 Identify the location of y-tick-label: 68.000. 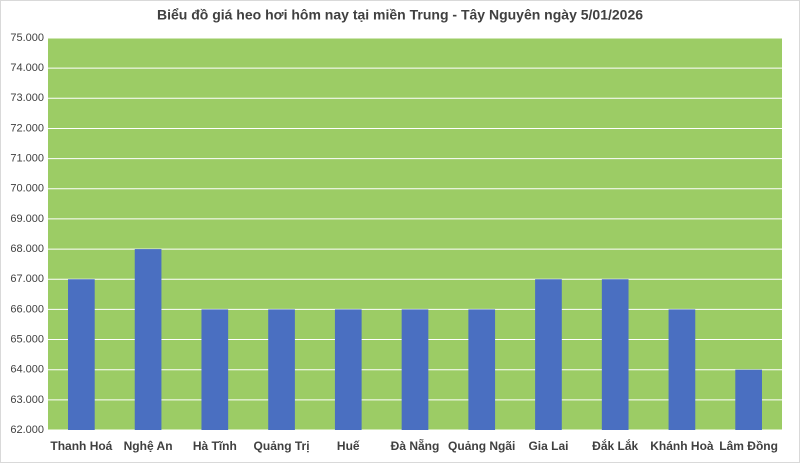
(27, 249).